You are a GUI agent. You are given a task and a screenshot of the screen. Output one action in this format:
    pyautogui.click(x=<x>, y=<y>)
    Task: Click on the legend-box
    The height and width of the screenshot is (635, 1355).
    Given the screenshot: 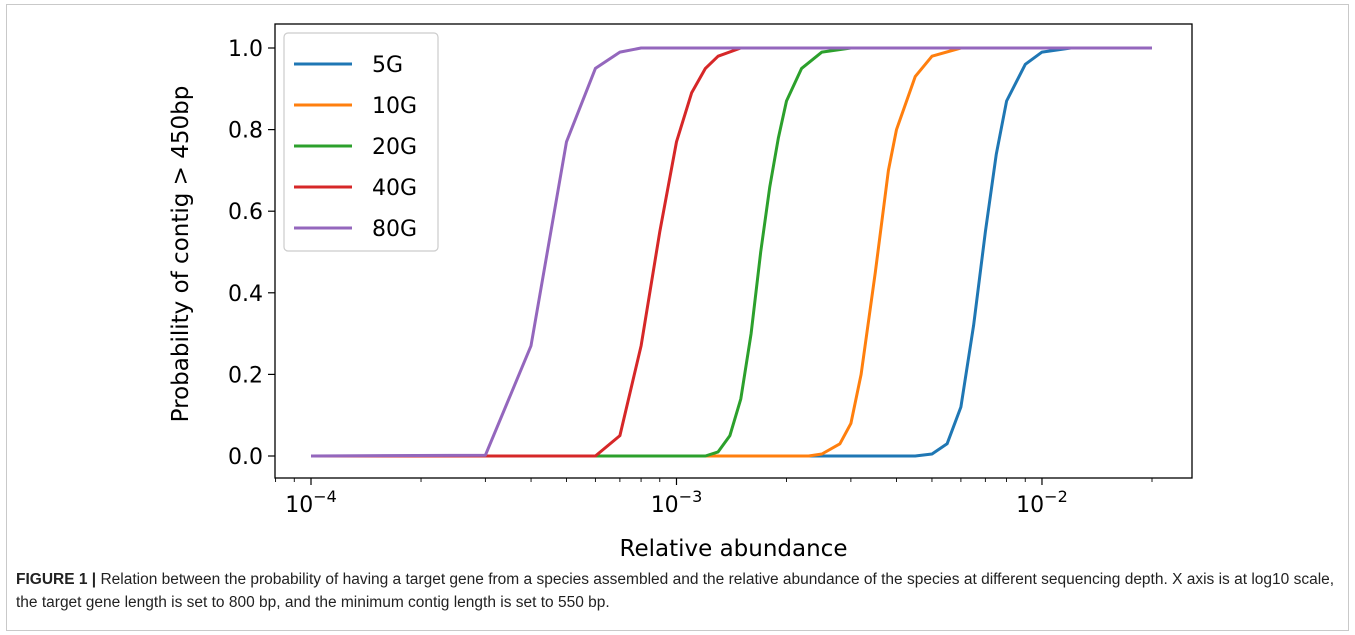 What is the action you would take?
    pyautogui.click(x=361, y=142)
    